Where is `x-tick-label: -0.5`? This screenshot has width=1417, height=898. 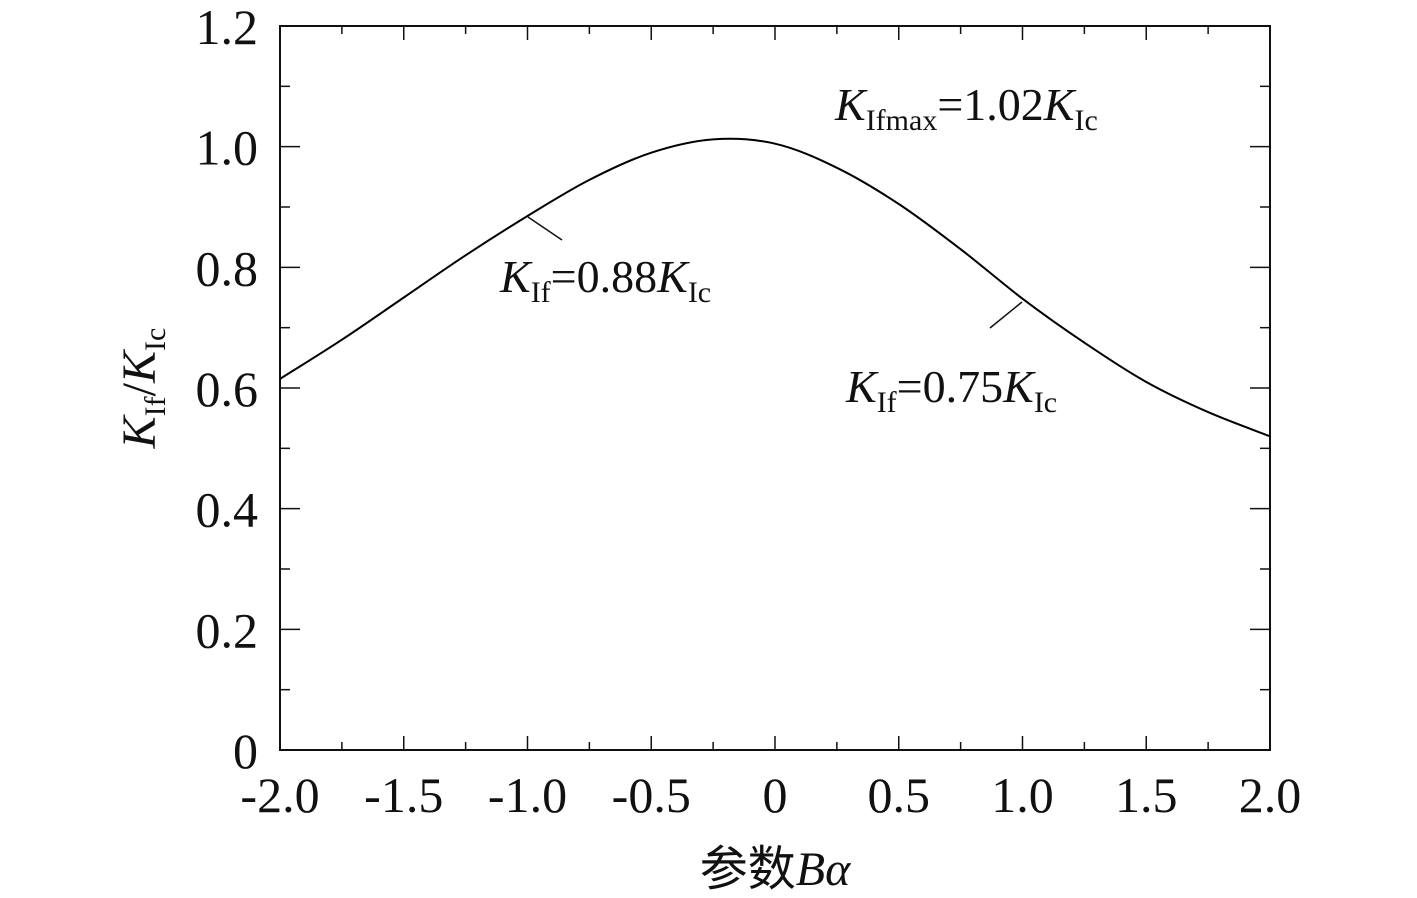
x-tick-label: -0.5 is located at coordinates (651, 795).